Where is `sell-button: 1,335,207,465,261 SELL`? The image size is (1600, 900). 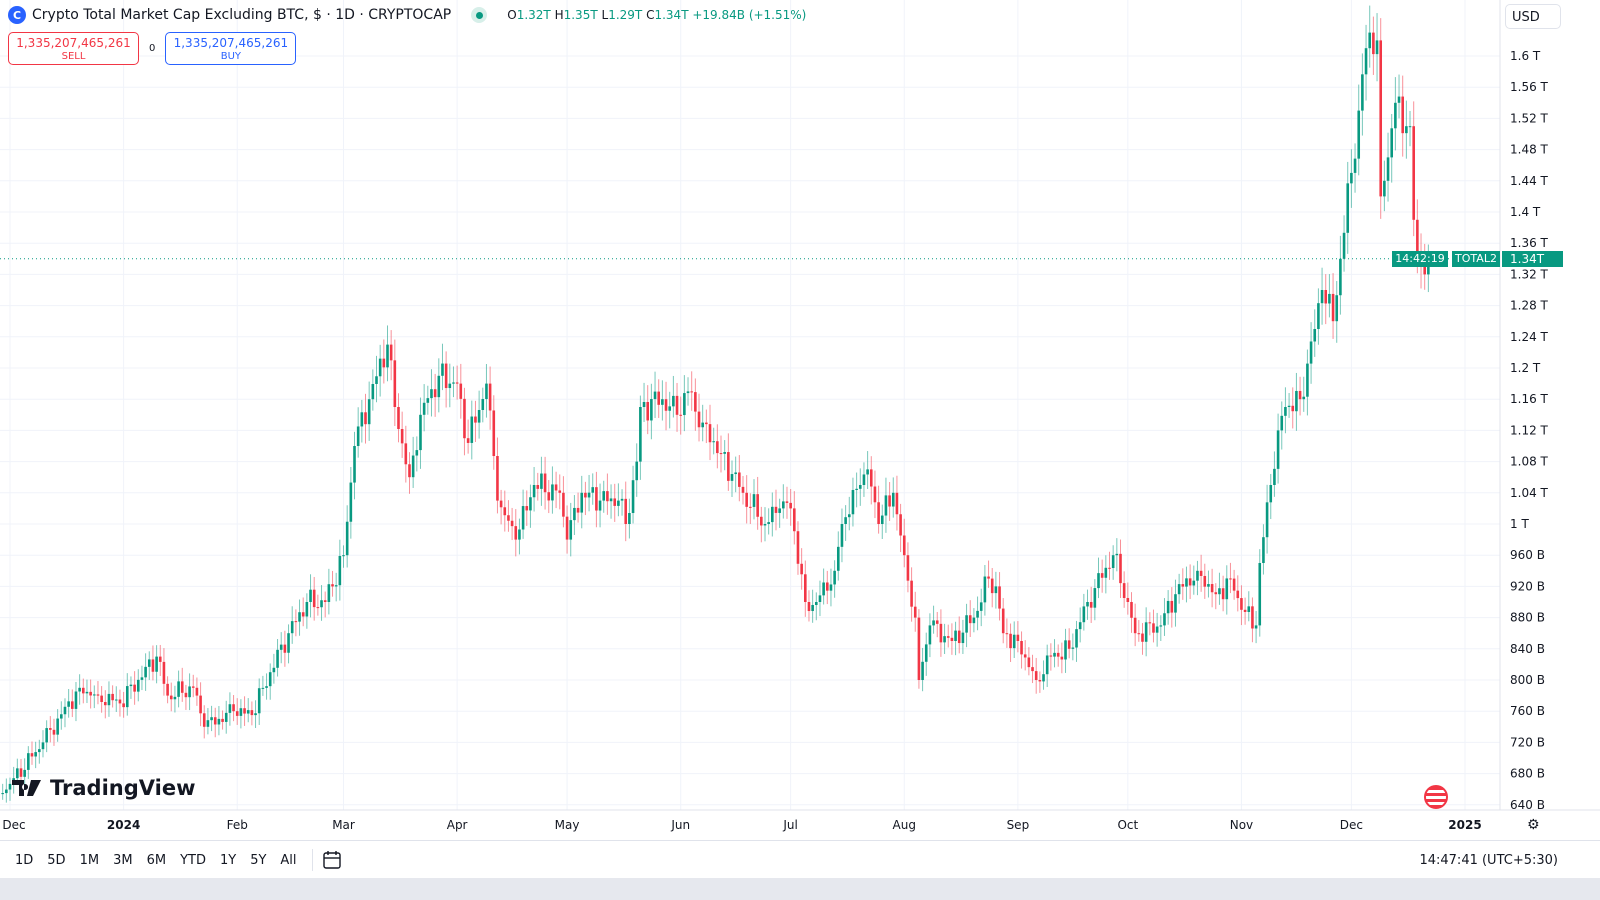 sell-button: 1,335,207,465,261 SELL is located at coordinates (73, 48).